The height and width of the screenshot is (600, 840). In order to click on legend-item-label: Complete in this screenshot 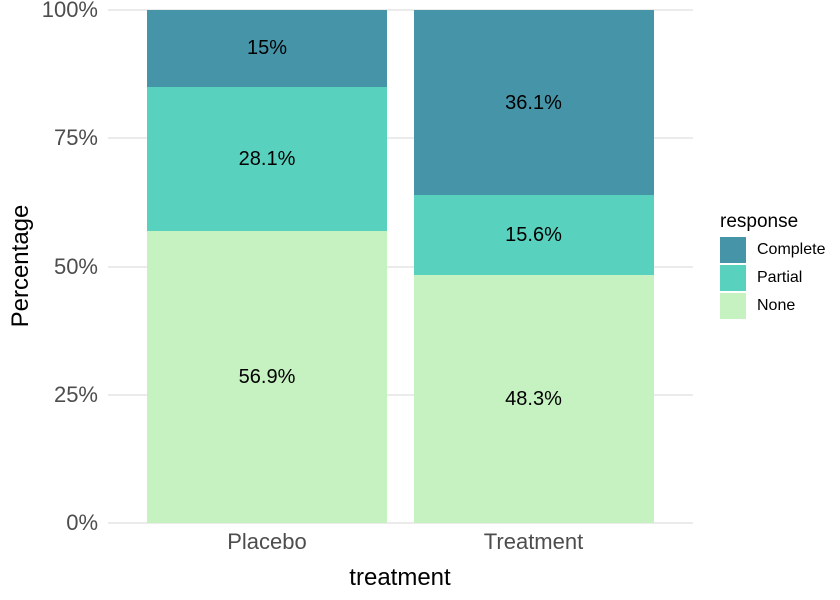, I will do `click(791, 249)`.